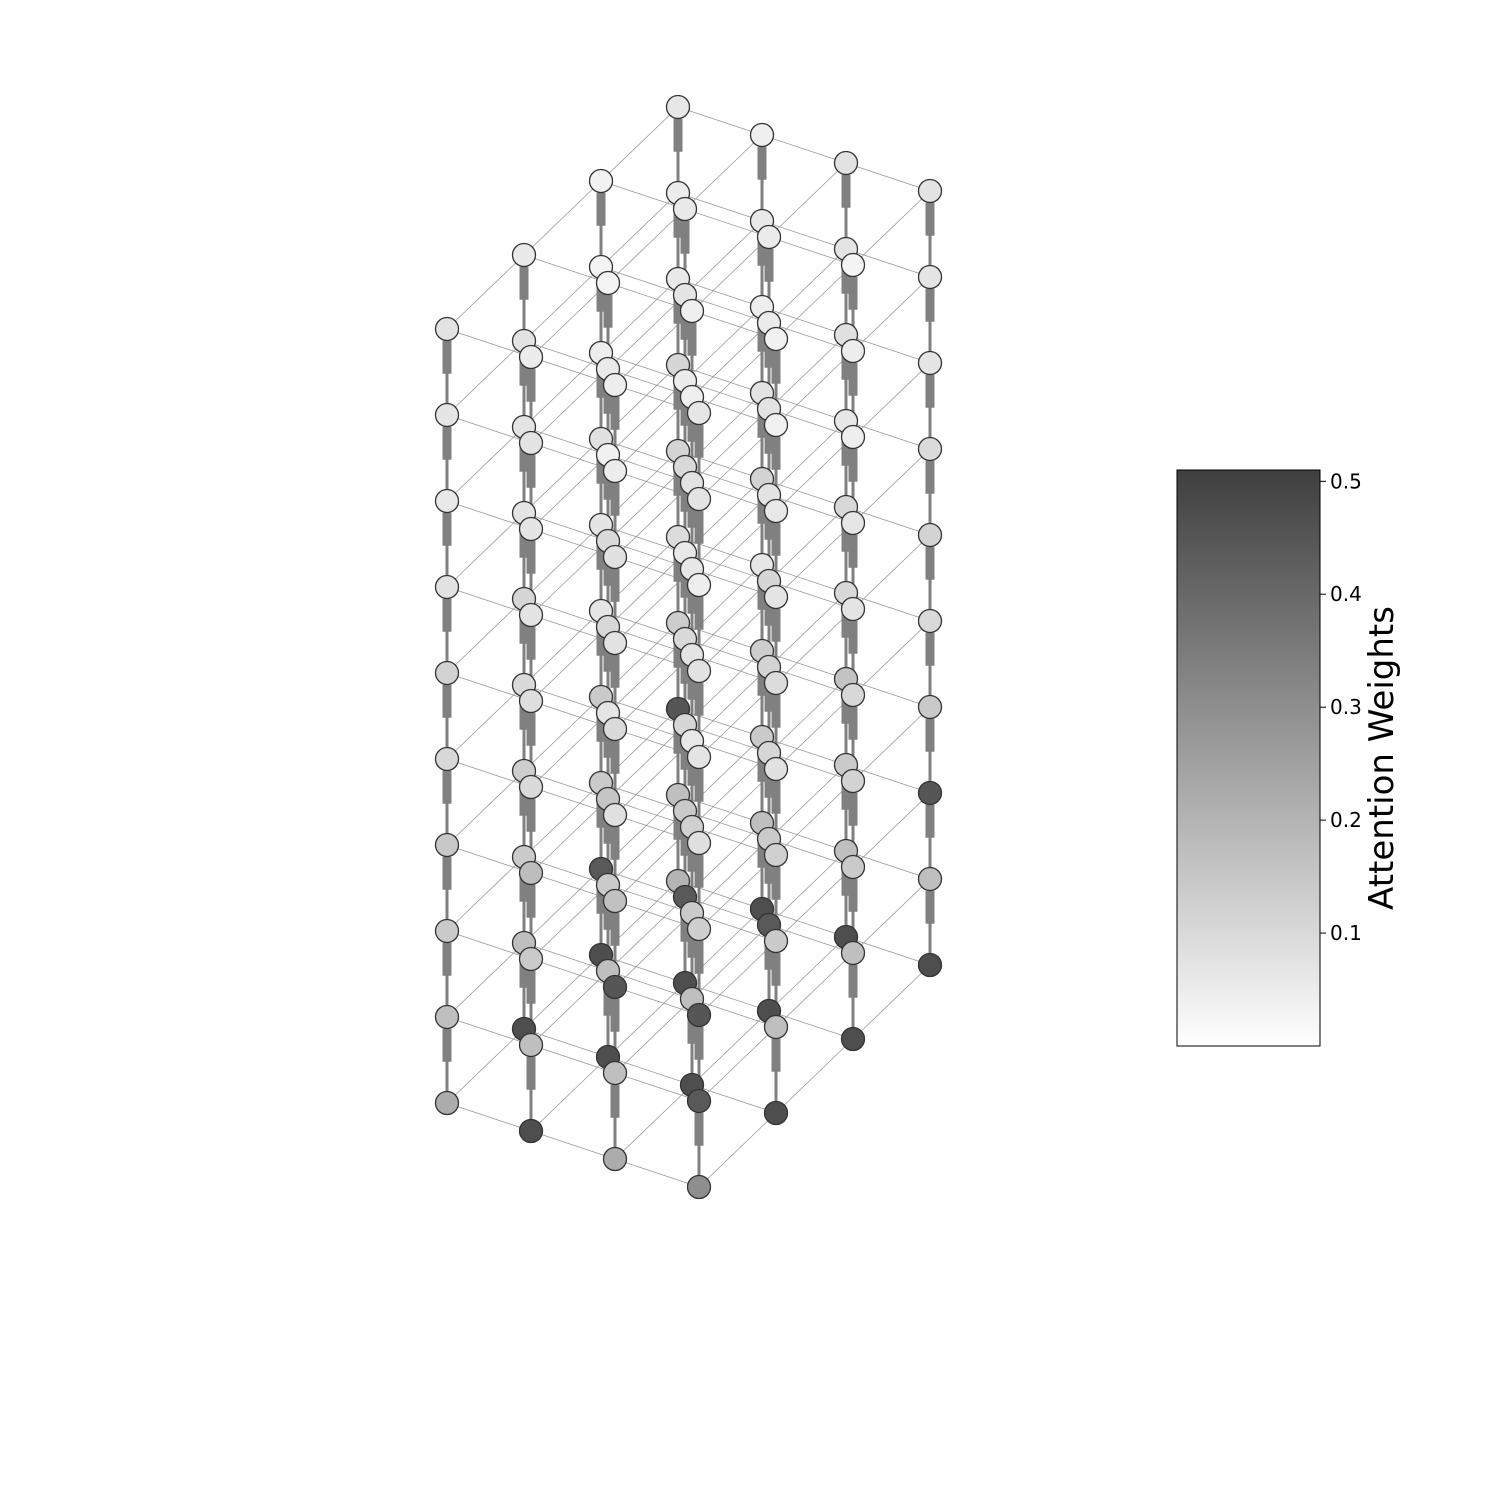 This screenshot has width=1500, height=1500. What do you see at coordinates (1289, 758) in the screenshot?
I see `colorbar: 0.1 0.2 0.3 0.4 0.5 Attention Weights` at bounding box center [1289, 758].